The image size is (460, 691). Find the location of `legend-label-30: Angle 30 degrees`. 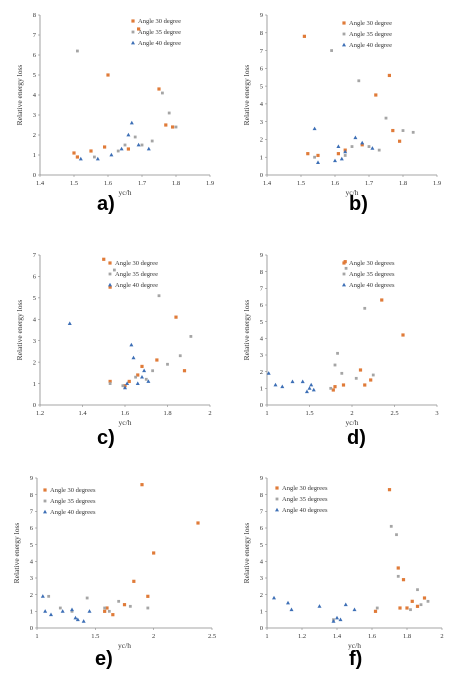

legend-label-30: Angle 30 degrees is located at coordinates (73, 490).